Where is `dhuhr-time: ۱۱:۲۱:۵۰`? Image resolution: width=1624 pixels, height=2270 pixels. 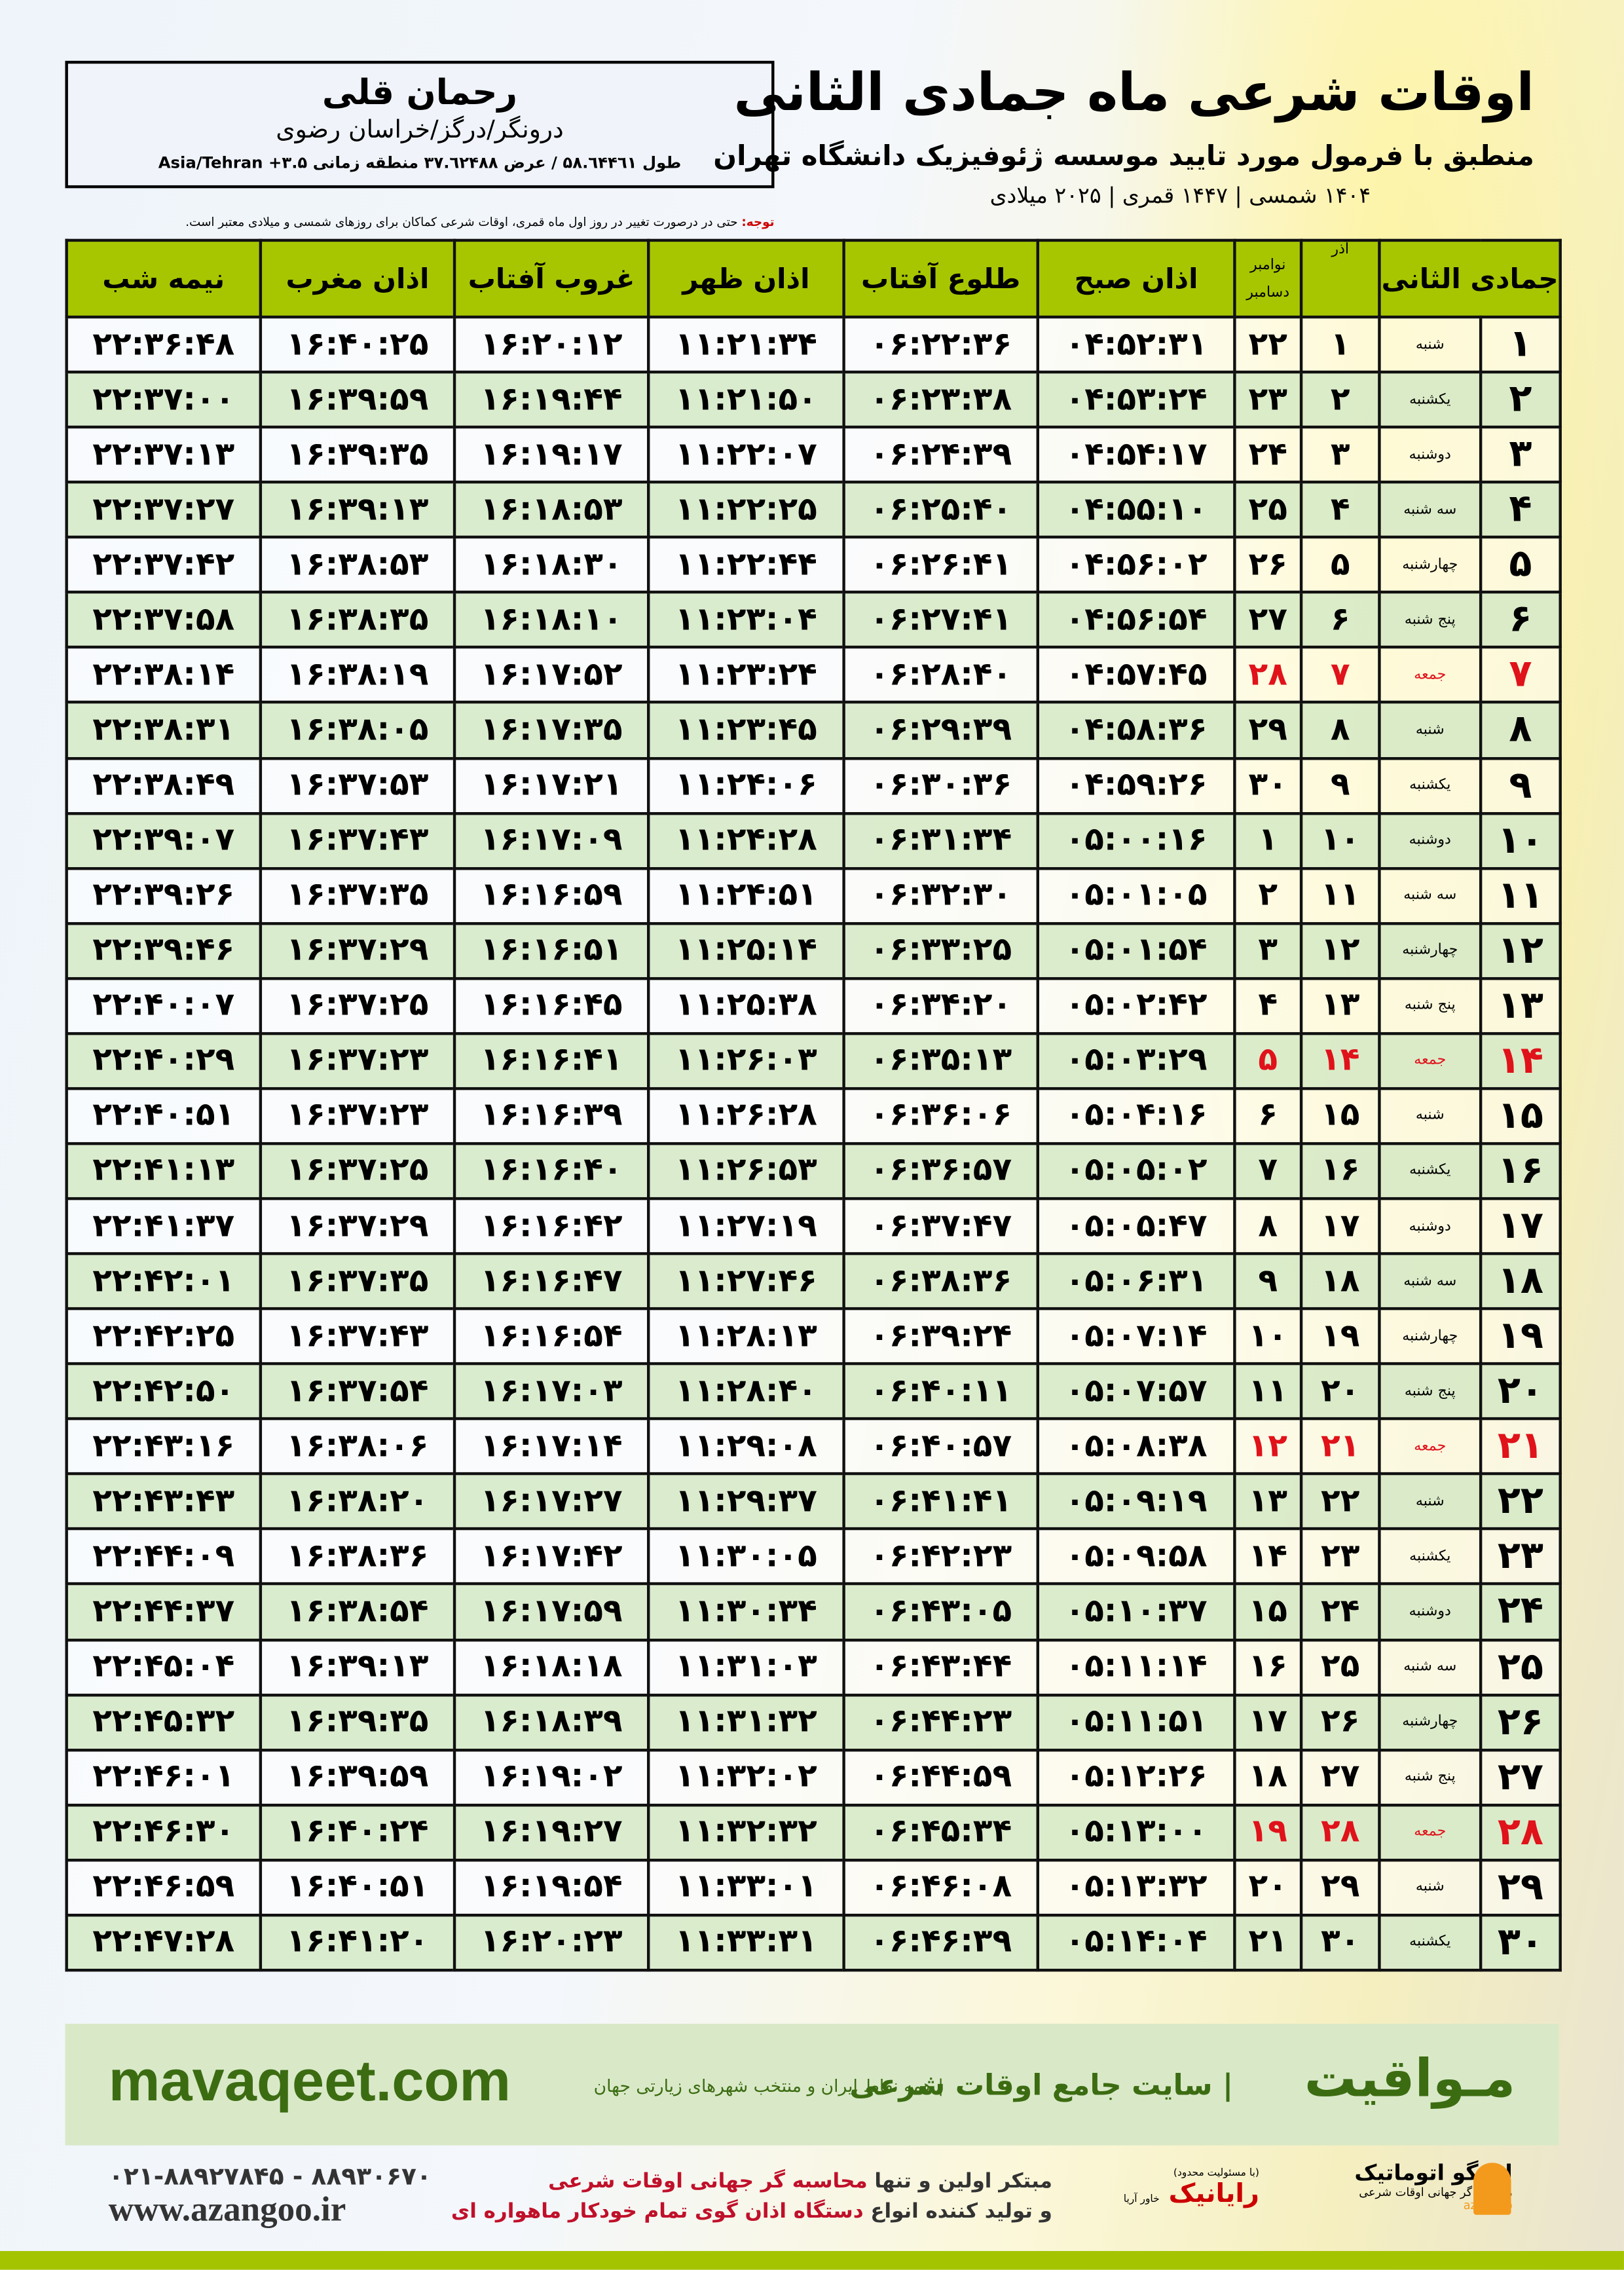
dhuhr-time: ۱۱:۲۱:۵۰ is located at coordinates (746, 399).